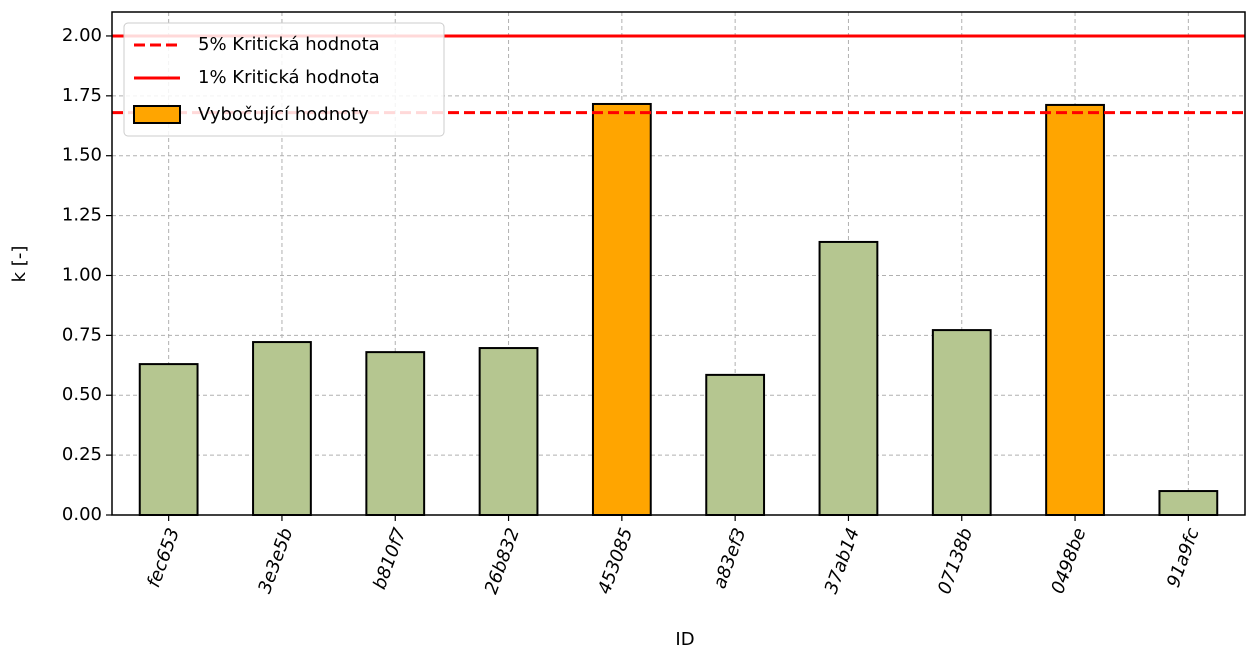 The width and height of the screenshot is (1246, 655). Describe the element at coordinates (289, 77) in the screenshot. I see `legend-label: 1% Kritická hodnota` at that location.